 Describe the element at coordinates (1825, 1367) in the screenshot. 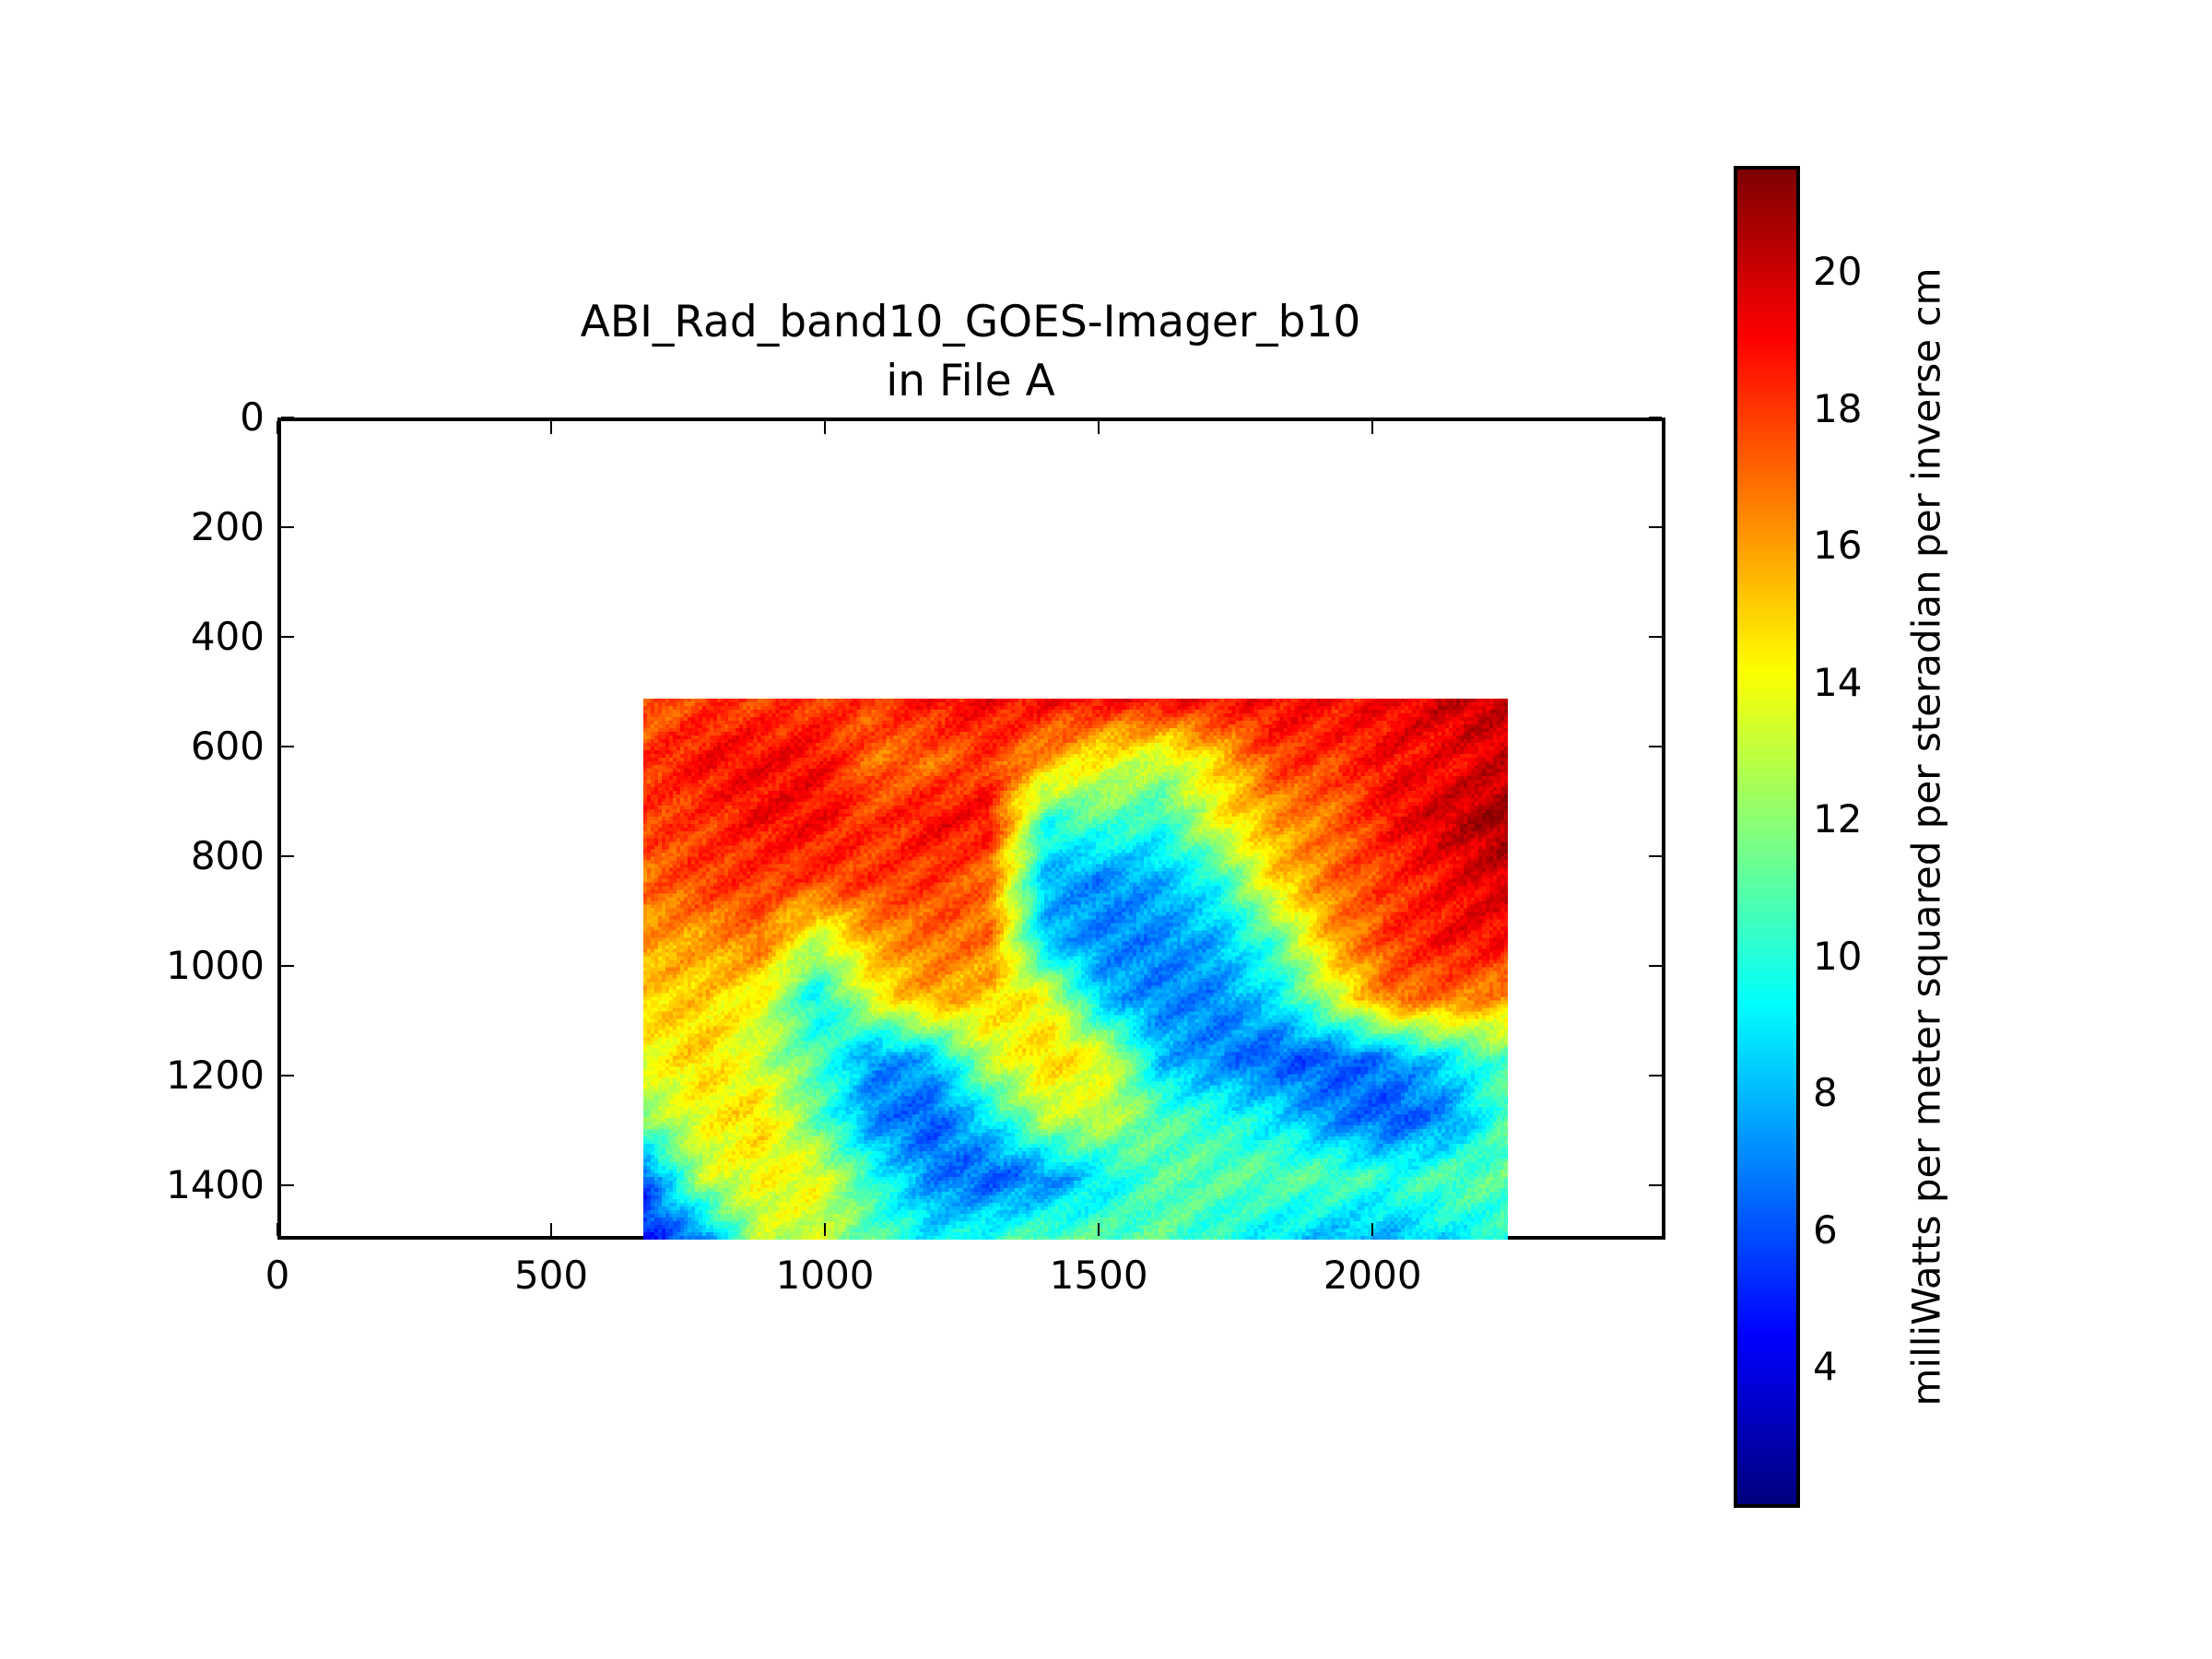

I see `colorbar-tick-label: 4` at that location.